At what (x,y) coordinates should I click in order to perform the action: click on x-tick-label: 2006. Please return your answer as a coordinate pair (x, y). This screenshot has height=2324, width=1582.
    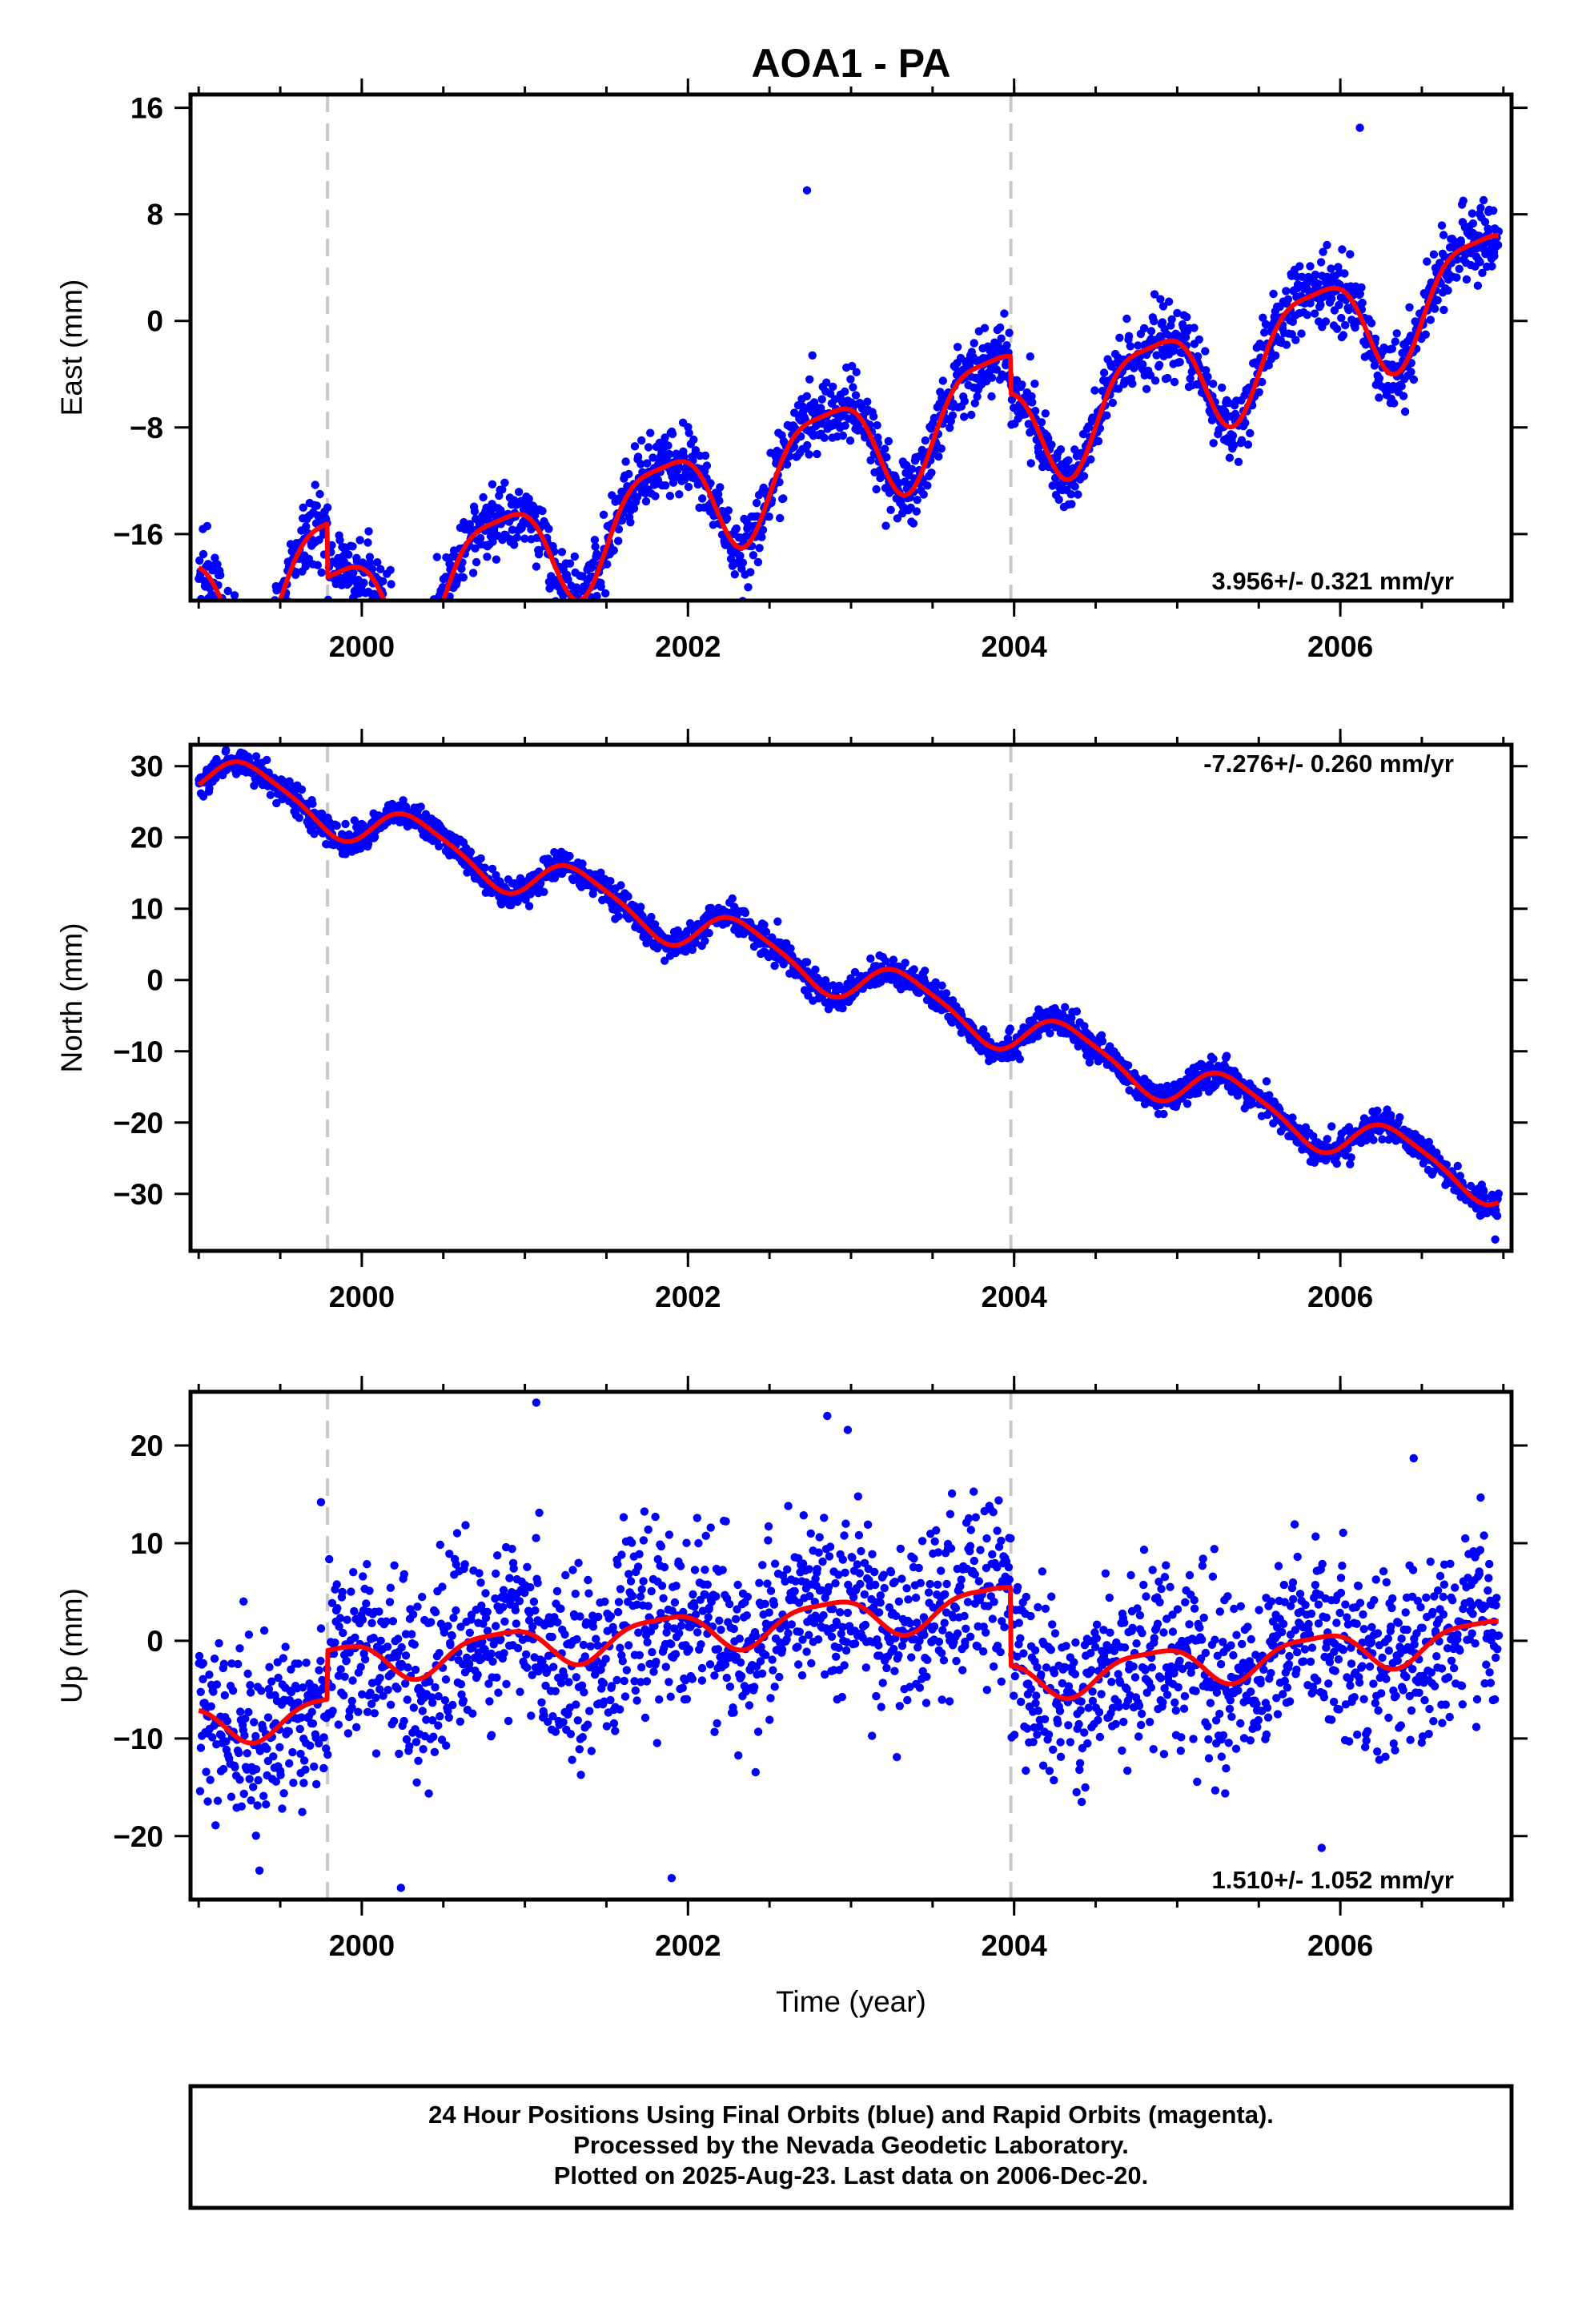
    Looking at the image, I should click on (1340, 646).